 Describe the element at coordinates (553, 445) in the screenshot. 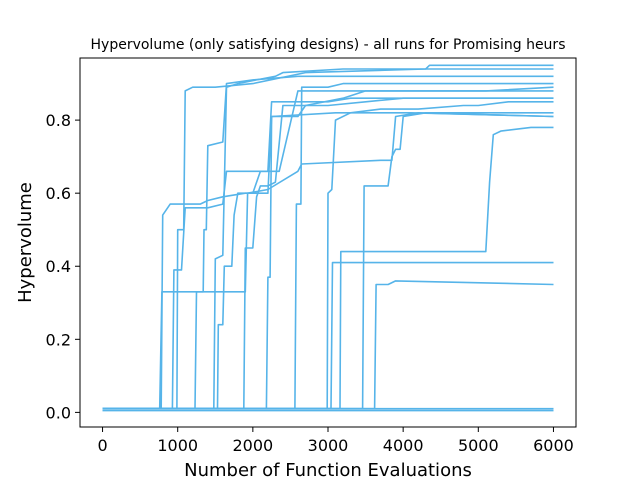

I see `x-tick-label: 6000` at that location.